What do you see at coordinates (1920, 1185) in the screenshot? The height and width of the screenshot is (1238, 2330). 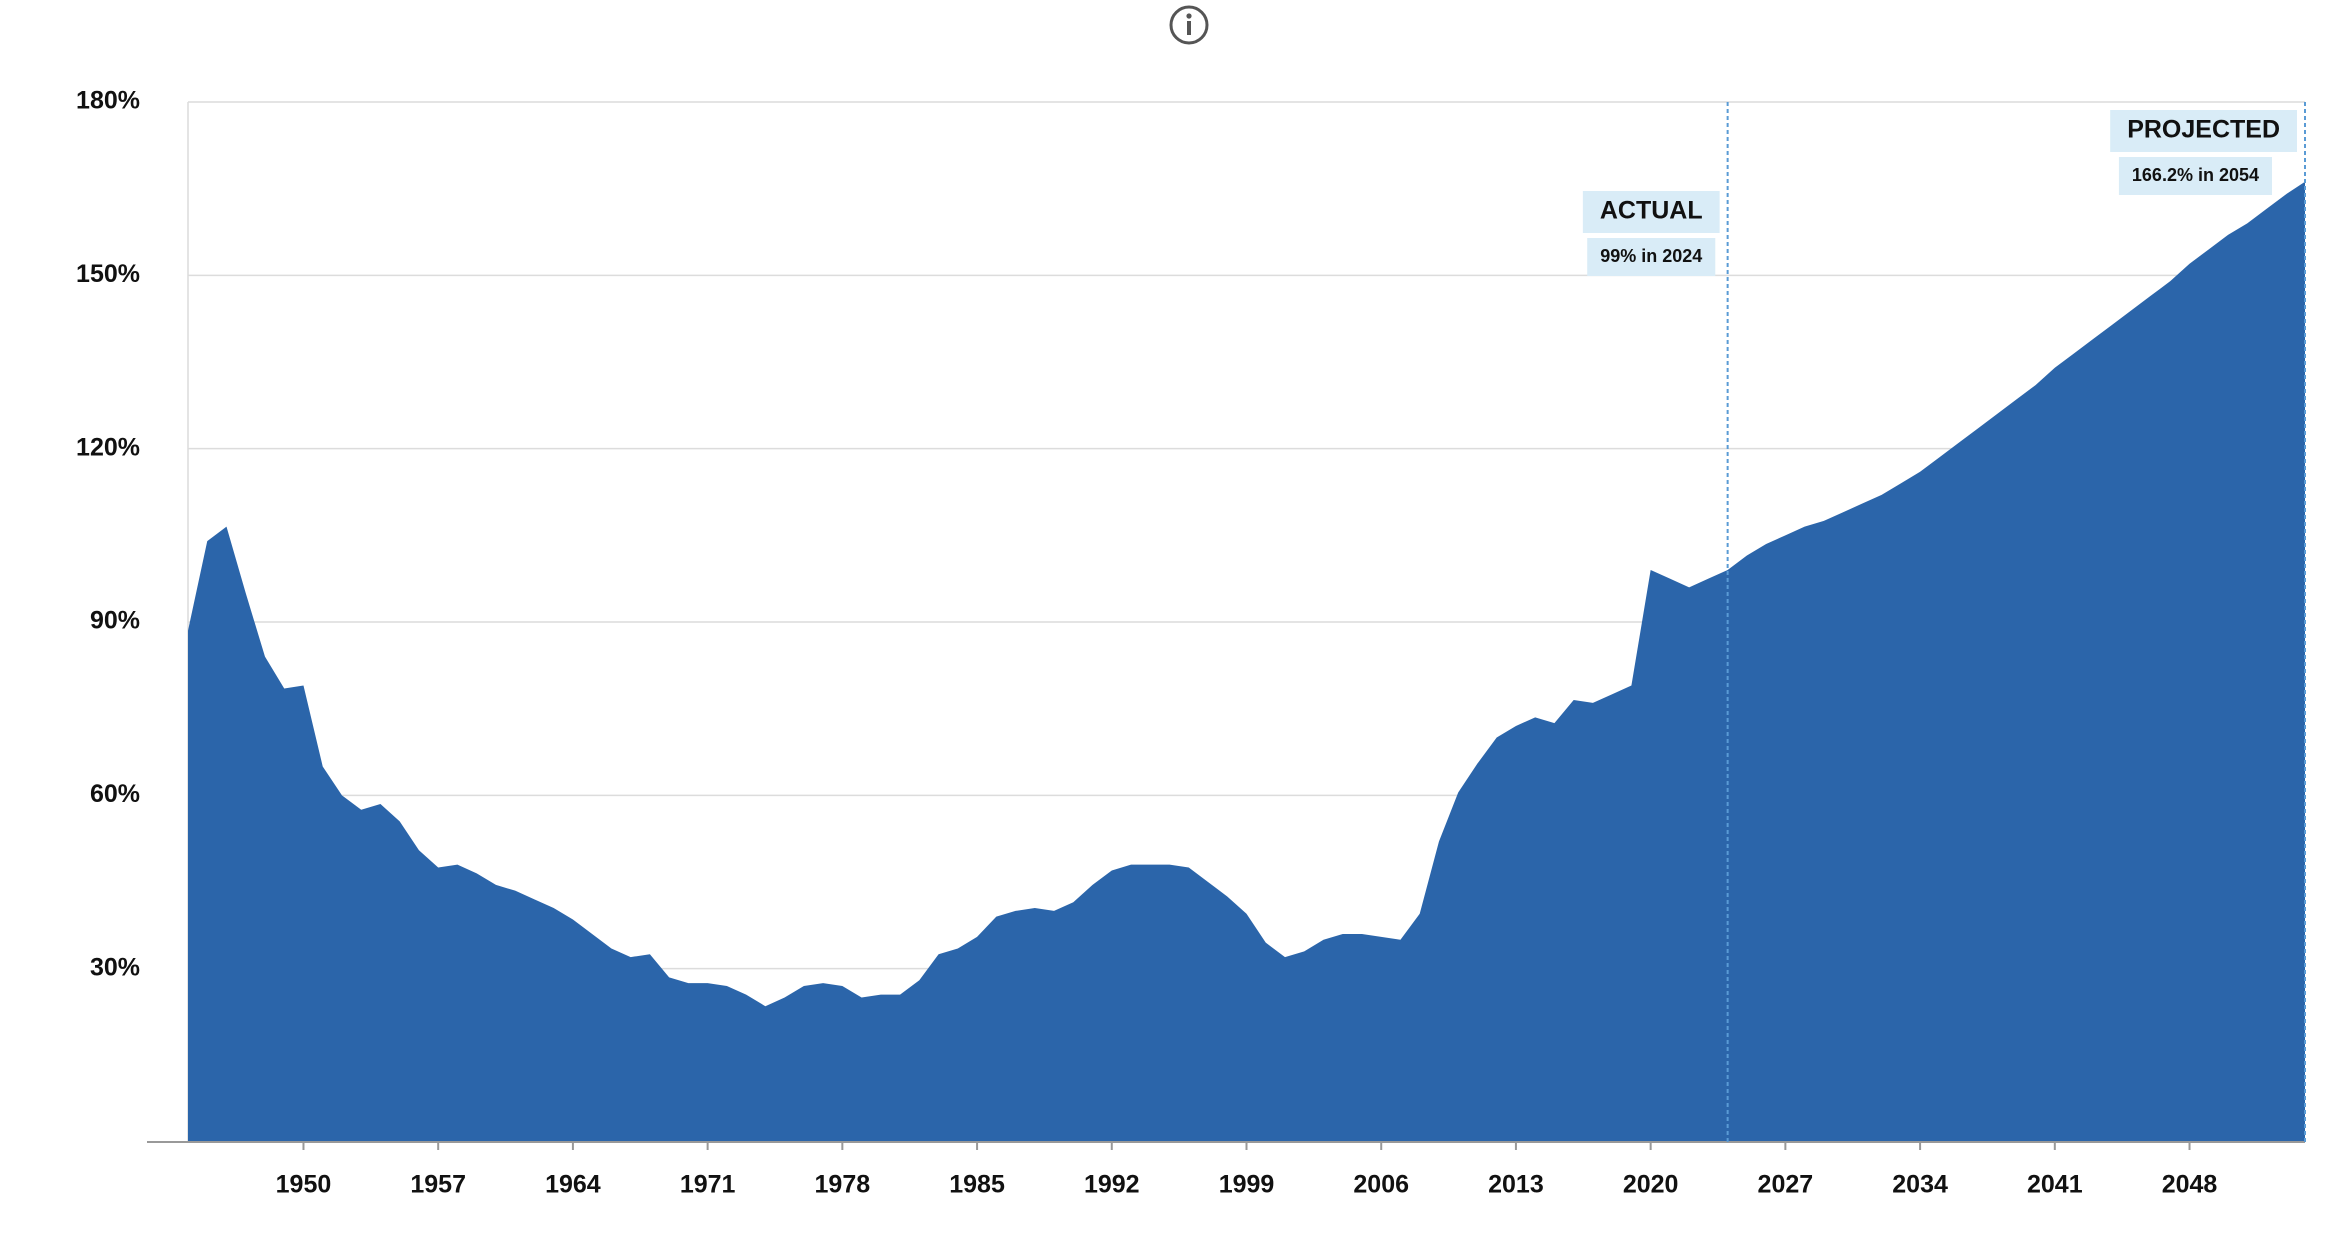 I see `x-tick-label: 2034` at bounding box center [1920, 1185].